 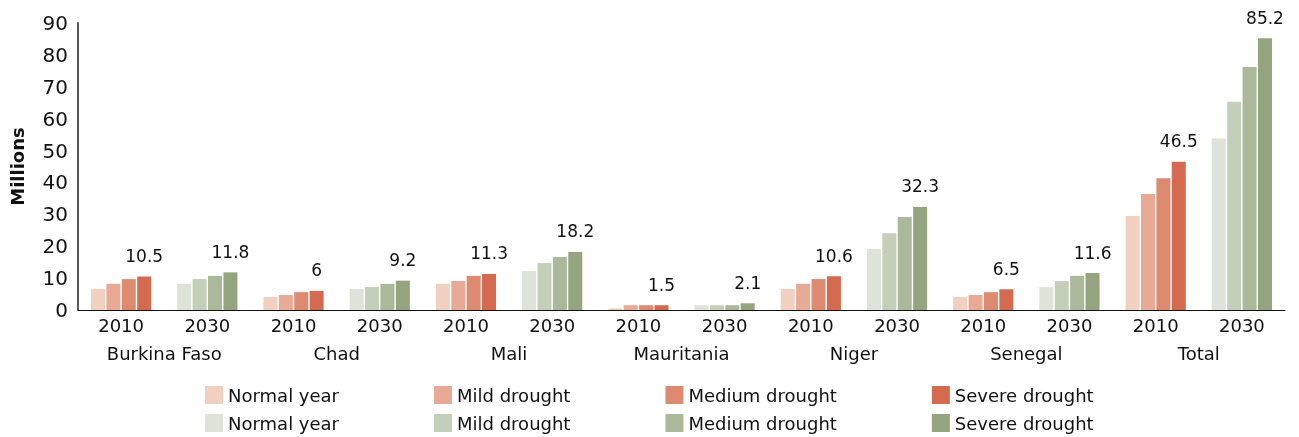 I want to click on data-label: 6, so click(x=317, y=270).